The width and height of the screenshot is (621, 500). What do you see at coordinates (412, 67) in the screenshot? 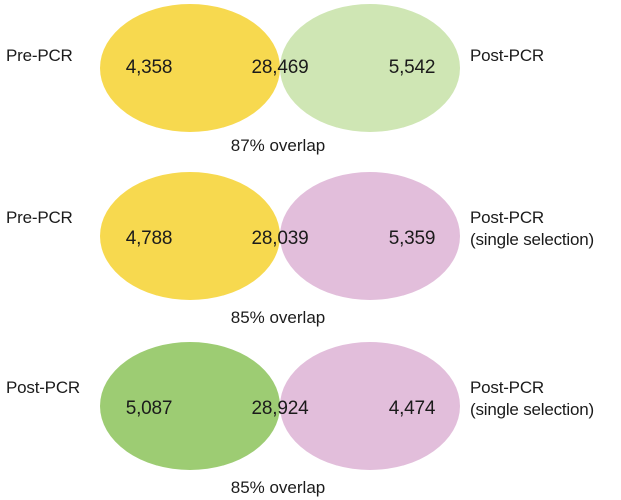
I see `right-only-count: 5,542` at bounding box center [412, 67].